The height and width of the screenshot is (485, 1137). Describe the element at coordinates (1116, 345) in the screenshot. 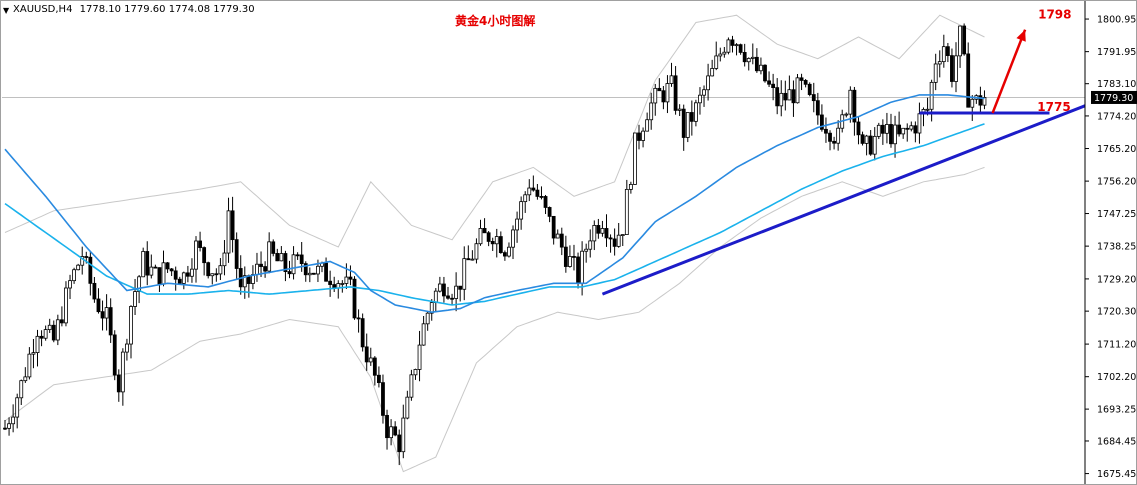

I see `price-tick-label: 1711.20` at that location.